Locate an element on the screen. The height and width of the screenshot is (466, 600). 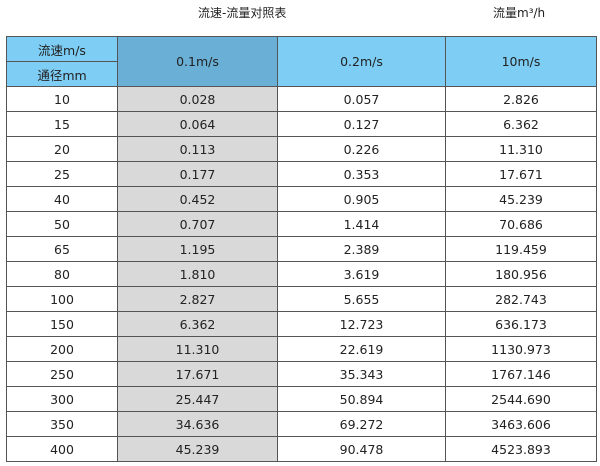
table-row: 65 1.195 2.389 119.459 is located at coordinates (301, 249).